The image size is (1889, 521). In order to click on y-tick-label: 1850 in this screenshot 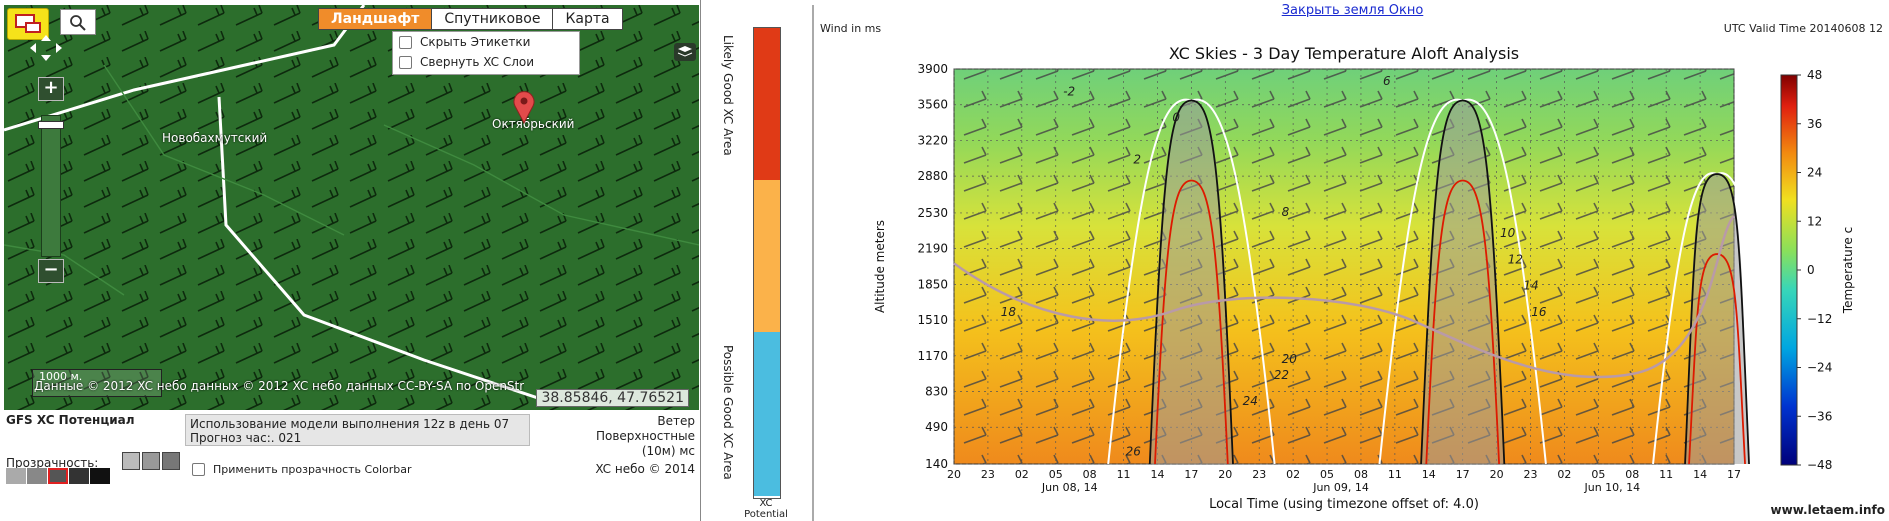, I will do `click(932, 284)`.